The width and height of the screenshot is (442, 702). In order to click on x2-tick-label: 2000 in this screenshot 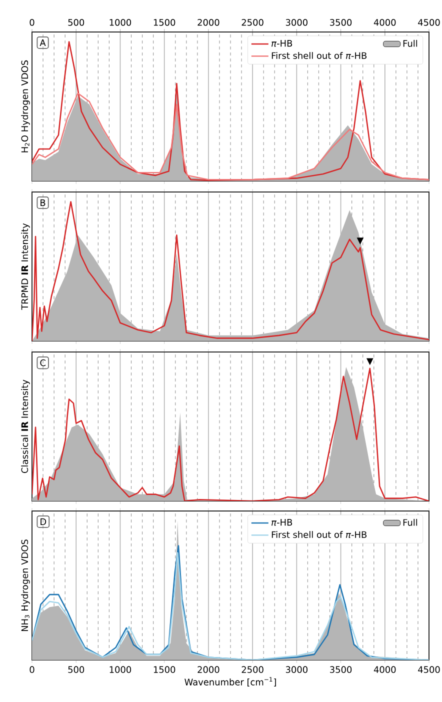, I will do `click(209, 22)`.